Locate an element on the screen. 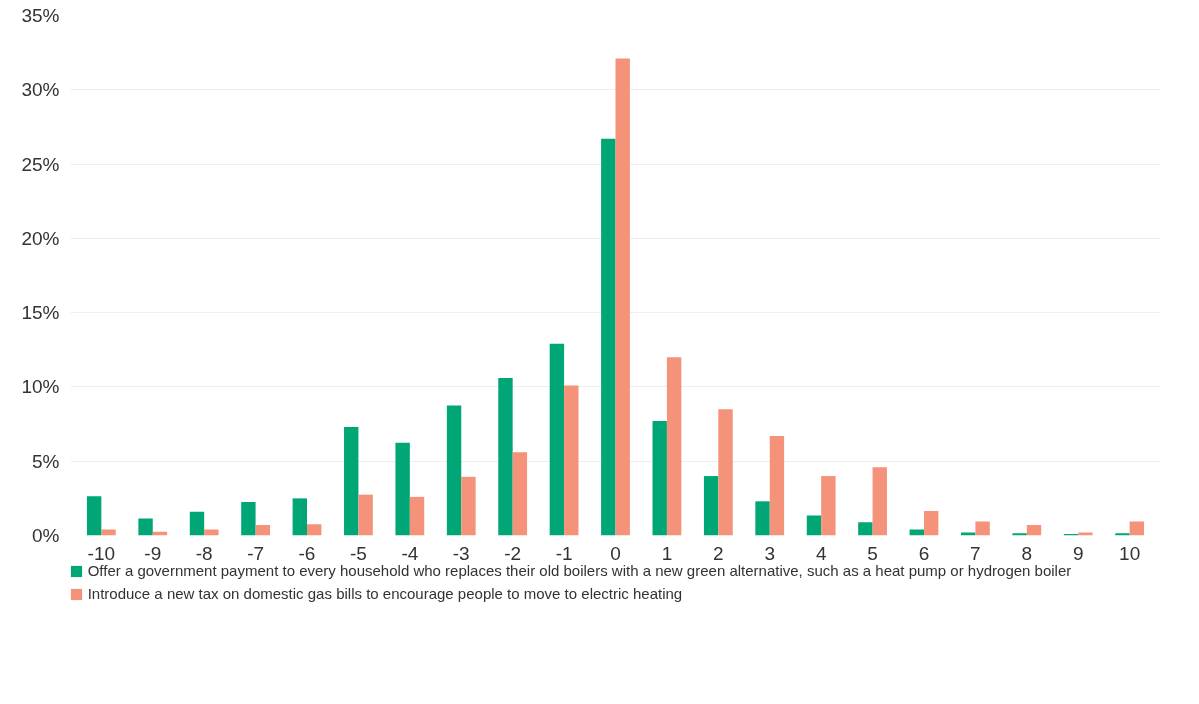 The height and width of the screenshot is (704, 1199). x-tick-label: 3 is located at coordinates (770, 553).